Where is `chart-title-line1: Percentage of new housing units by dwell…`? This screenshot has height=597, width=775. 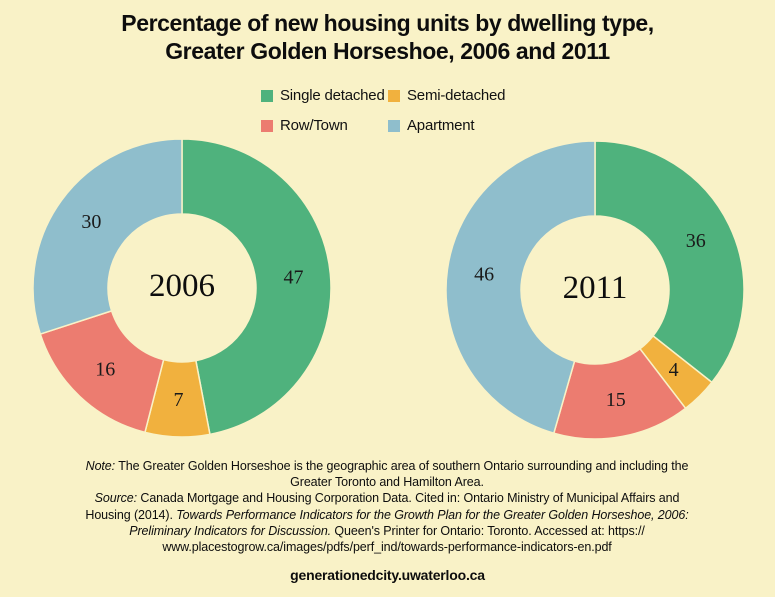
chart-title-line1: Percentage of new housing units by dwell… is located at coordinates (387, 23).